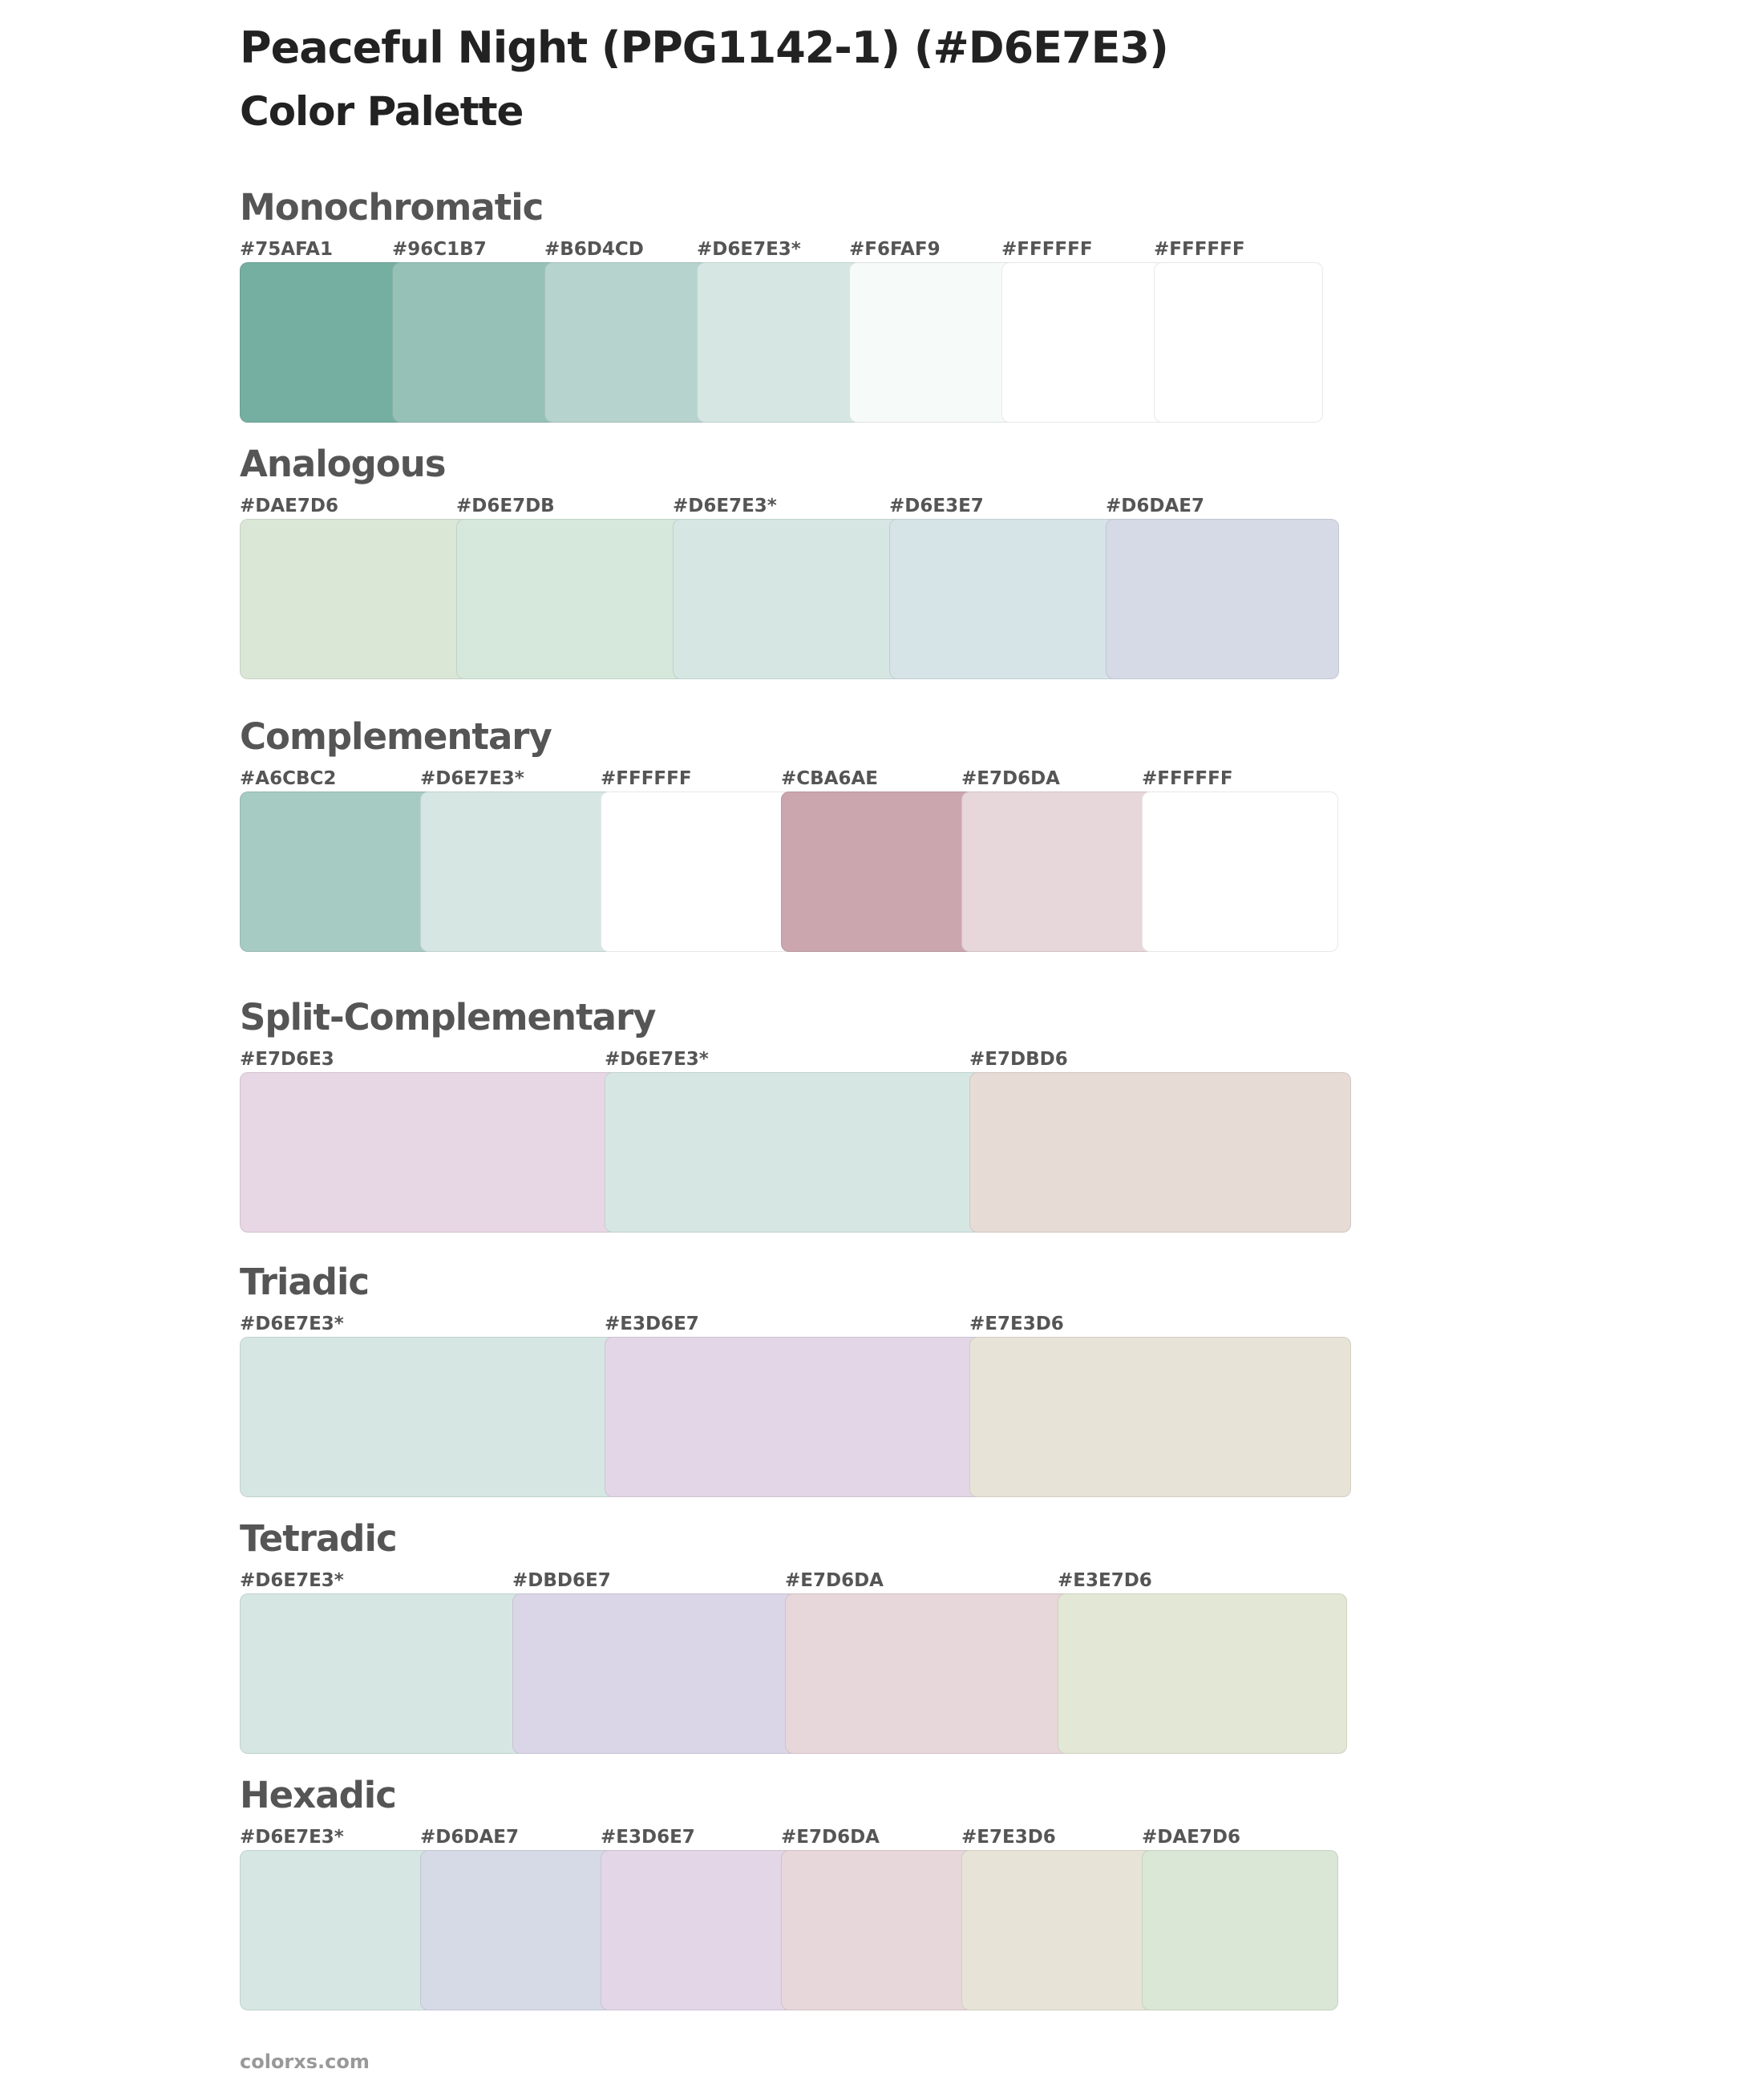  I want to click on section-title: Triadic, so click(305, 1282).